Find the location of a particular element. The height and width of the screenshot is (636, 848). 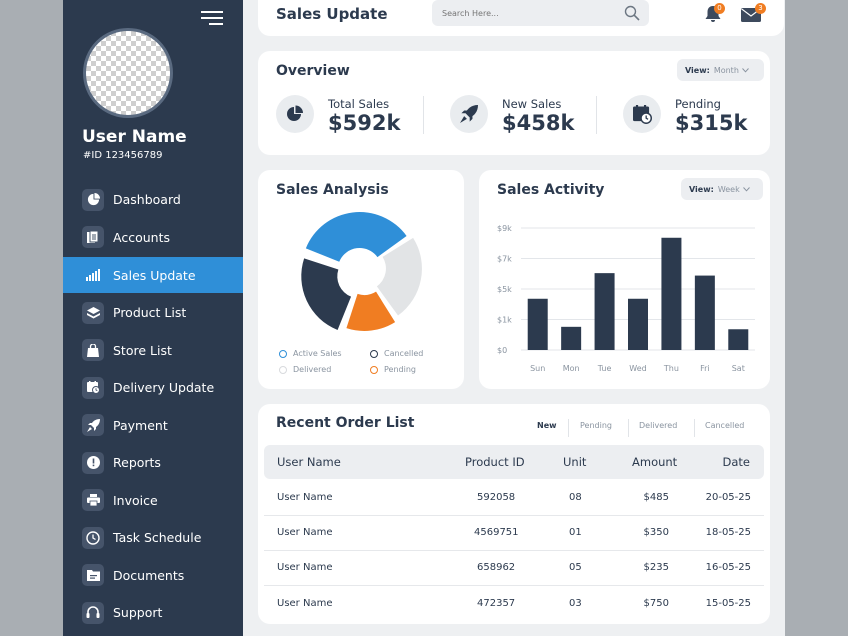

sidebar-item-label: Reports is located at coordinates (137, 463).